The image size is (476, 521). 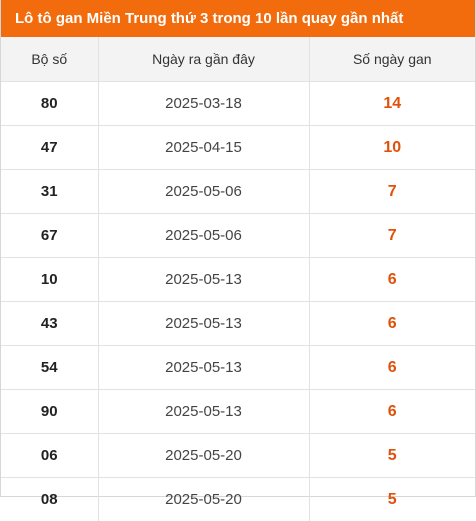 I want to click on table-row: 80 2025-03-18 14, so click(x=238, y=104).